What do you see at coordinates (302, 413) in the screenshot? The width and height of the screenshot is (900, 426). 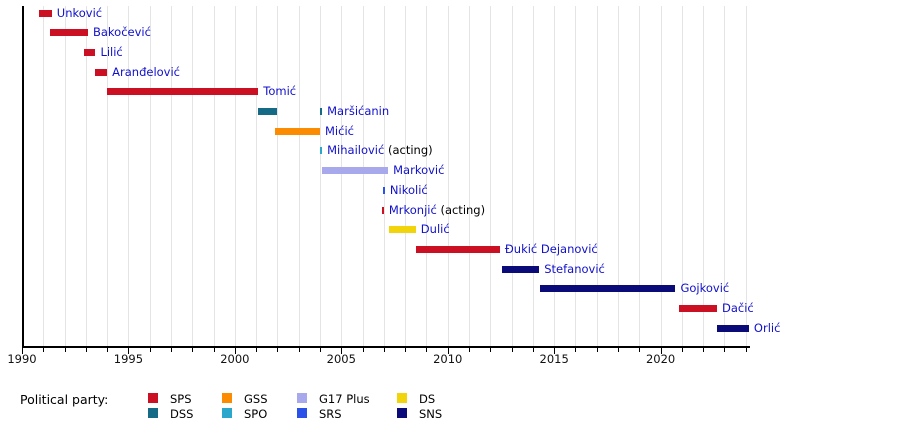 I see `legend-swatch-srs` at bounding box center [302, 413].